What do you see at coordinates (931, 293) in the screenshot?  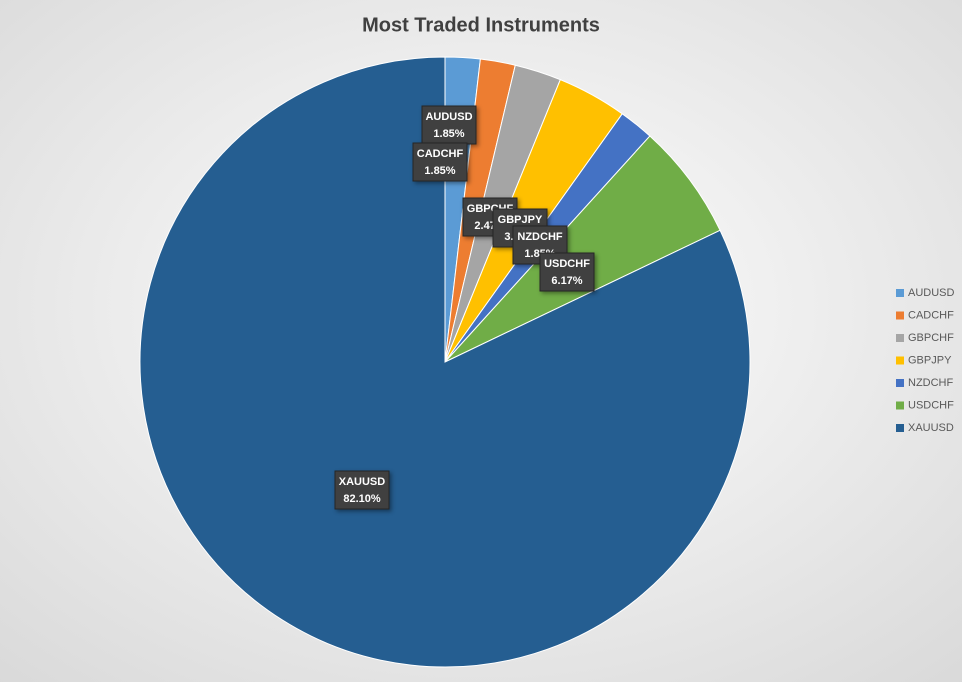 I see `legend-label: AUDUSD` at bounding box center [931, 293].